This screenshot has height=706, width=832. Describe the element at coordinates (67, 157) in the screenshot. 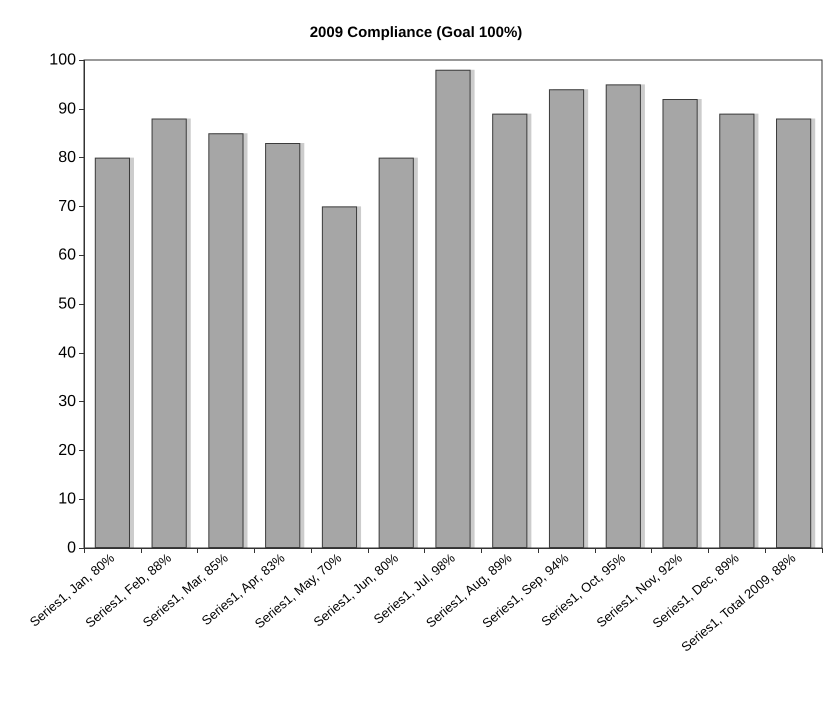

I see `y-tick-label: 80` at that location.